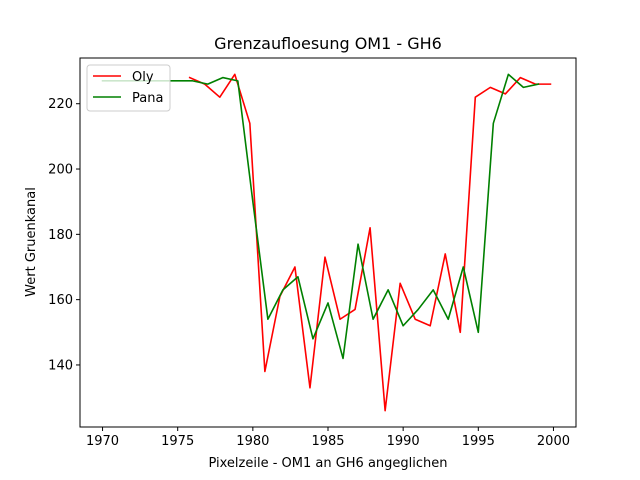  I want to click on y-tick-label: 200, so click(60, 170).